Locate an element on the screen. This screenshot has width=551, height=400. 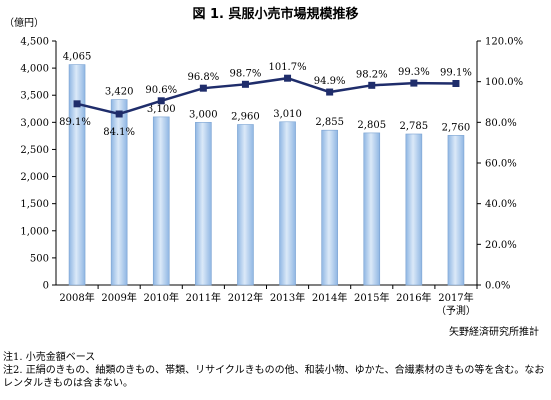
y-tick-label: 1,500 is located at coordinates (34, 204).